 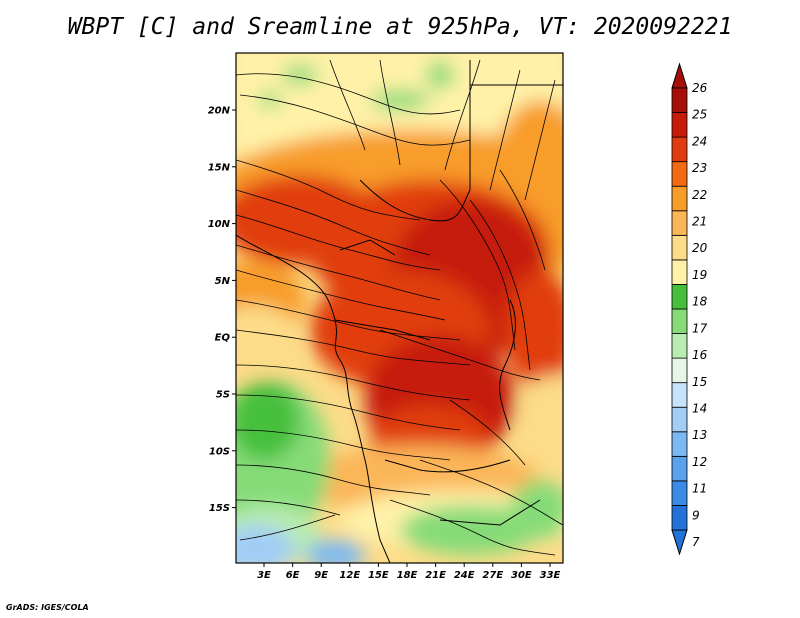 What do you see at coordinates (699, 222) in the screenshot?
I see `colorbar-label: 21` at bounding box center [699, 222].